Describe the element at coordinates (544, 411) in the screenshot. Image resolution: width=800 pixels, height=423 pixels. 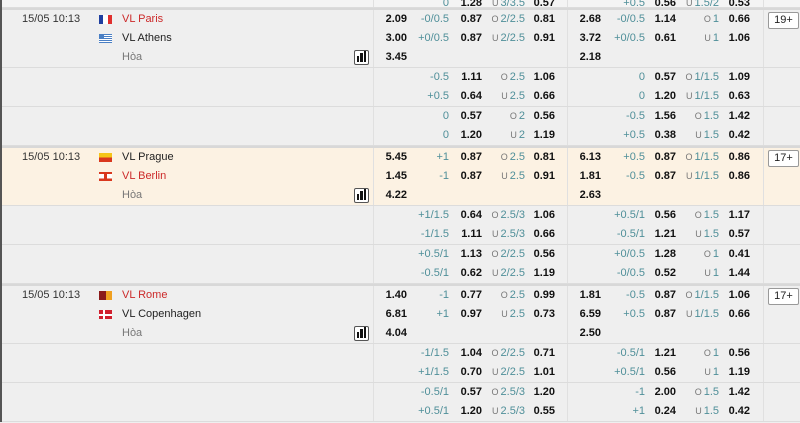
I see `over-under-odds: 0.55` at that location.